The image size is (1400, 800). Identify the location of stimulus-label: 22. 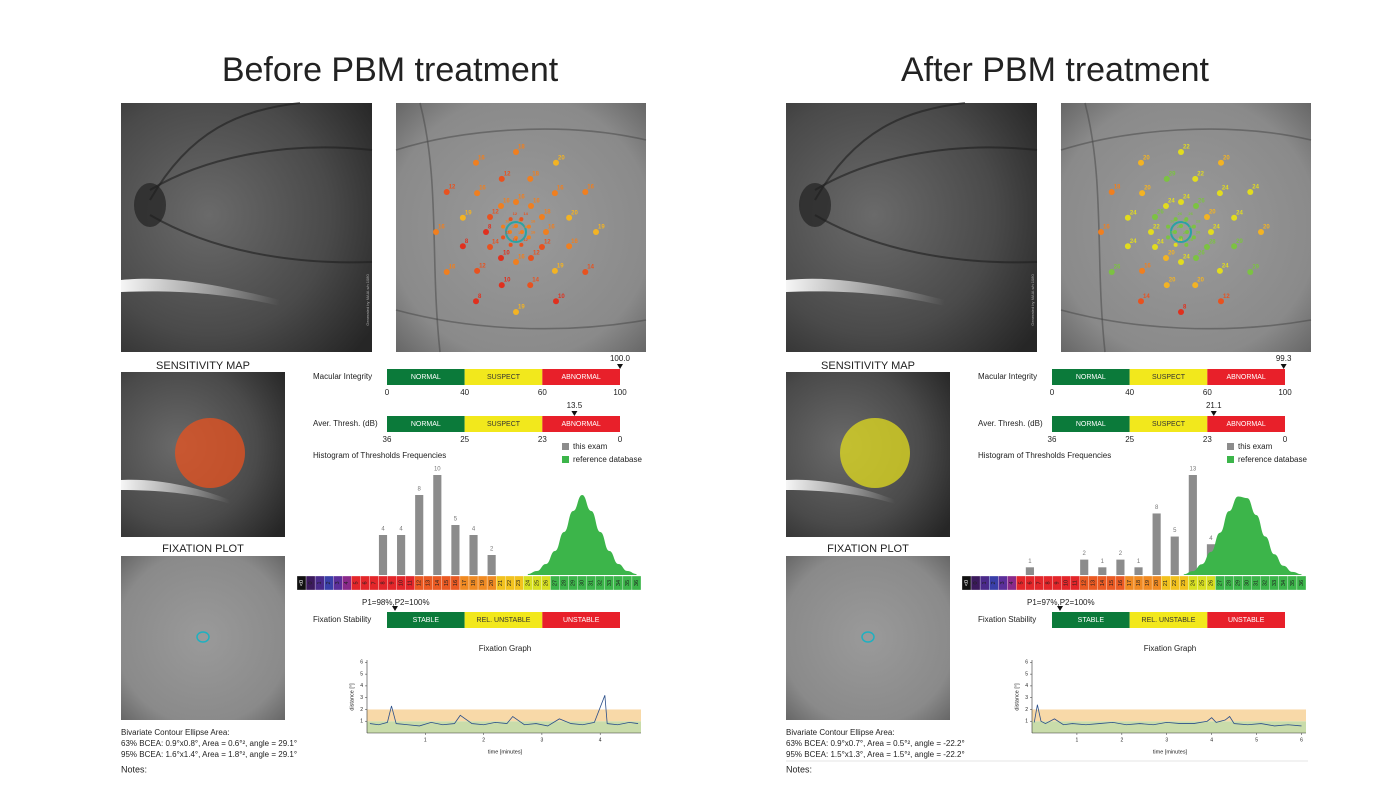
(1156, 228).